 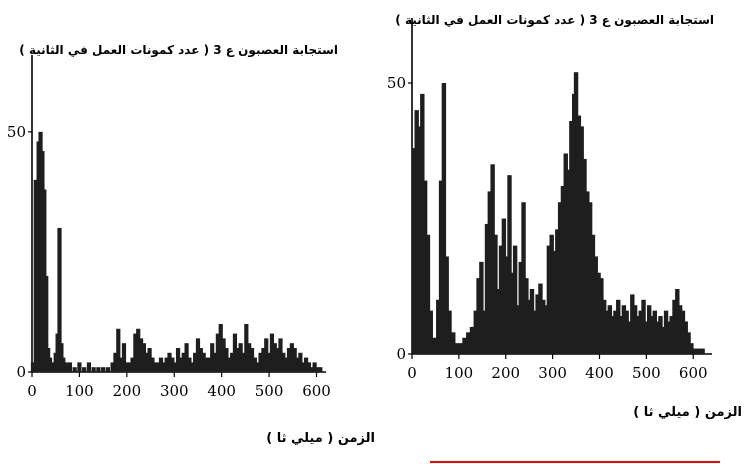 What do you see at coordinates (687, 412) in the screenshot?
I see `chart-right-xlabel: الزمن ( ميلي ثا )` at bounding box center [687, 412].